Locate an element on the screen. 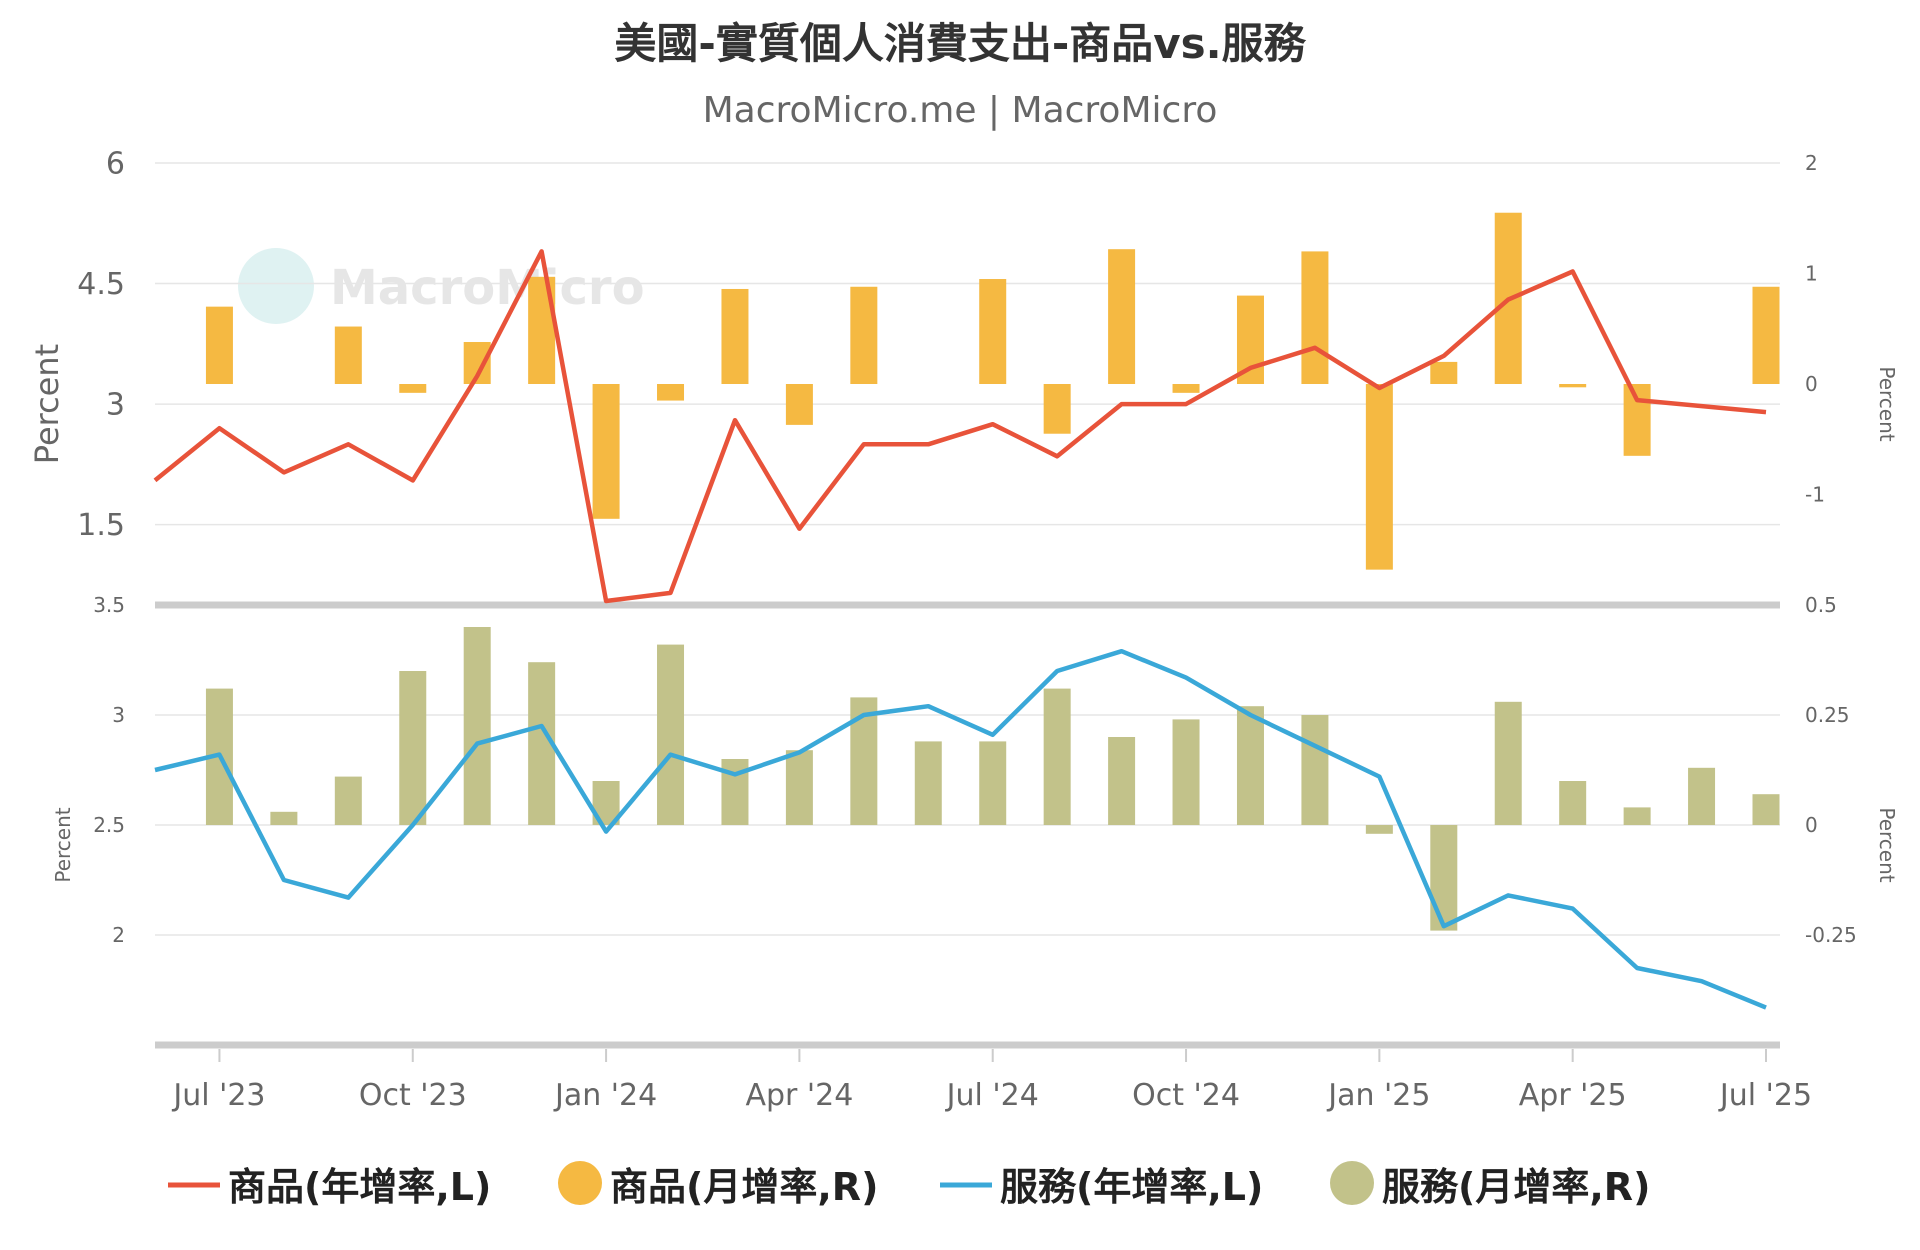  legend-item: 商品(年增率,L) is located at coordinates (329, 1187).